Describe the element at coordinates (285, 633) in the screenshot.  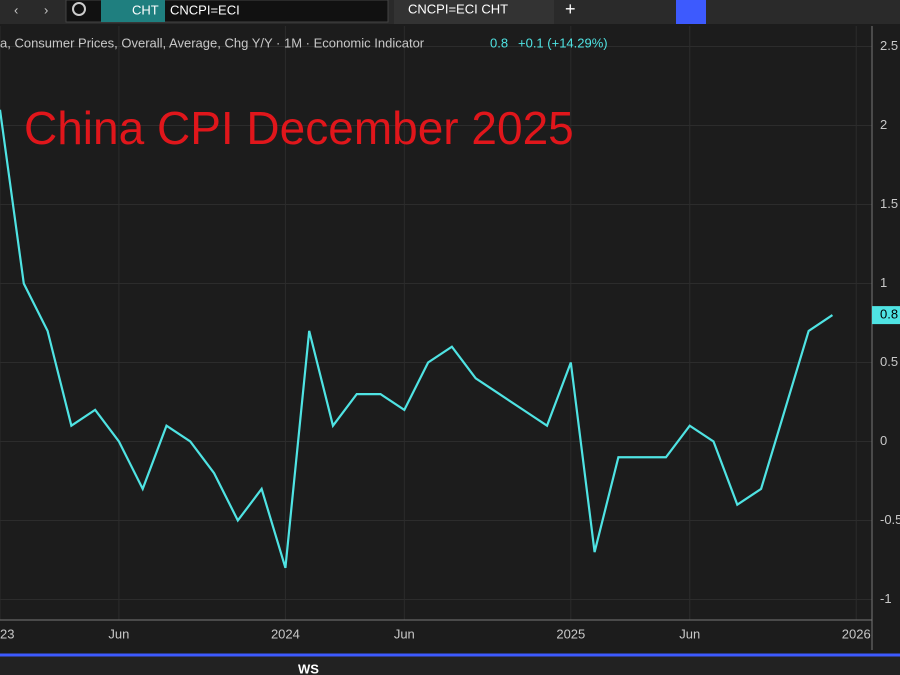
I see `x-tick-label: 2024` at that location.